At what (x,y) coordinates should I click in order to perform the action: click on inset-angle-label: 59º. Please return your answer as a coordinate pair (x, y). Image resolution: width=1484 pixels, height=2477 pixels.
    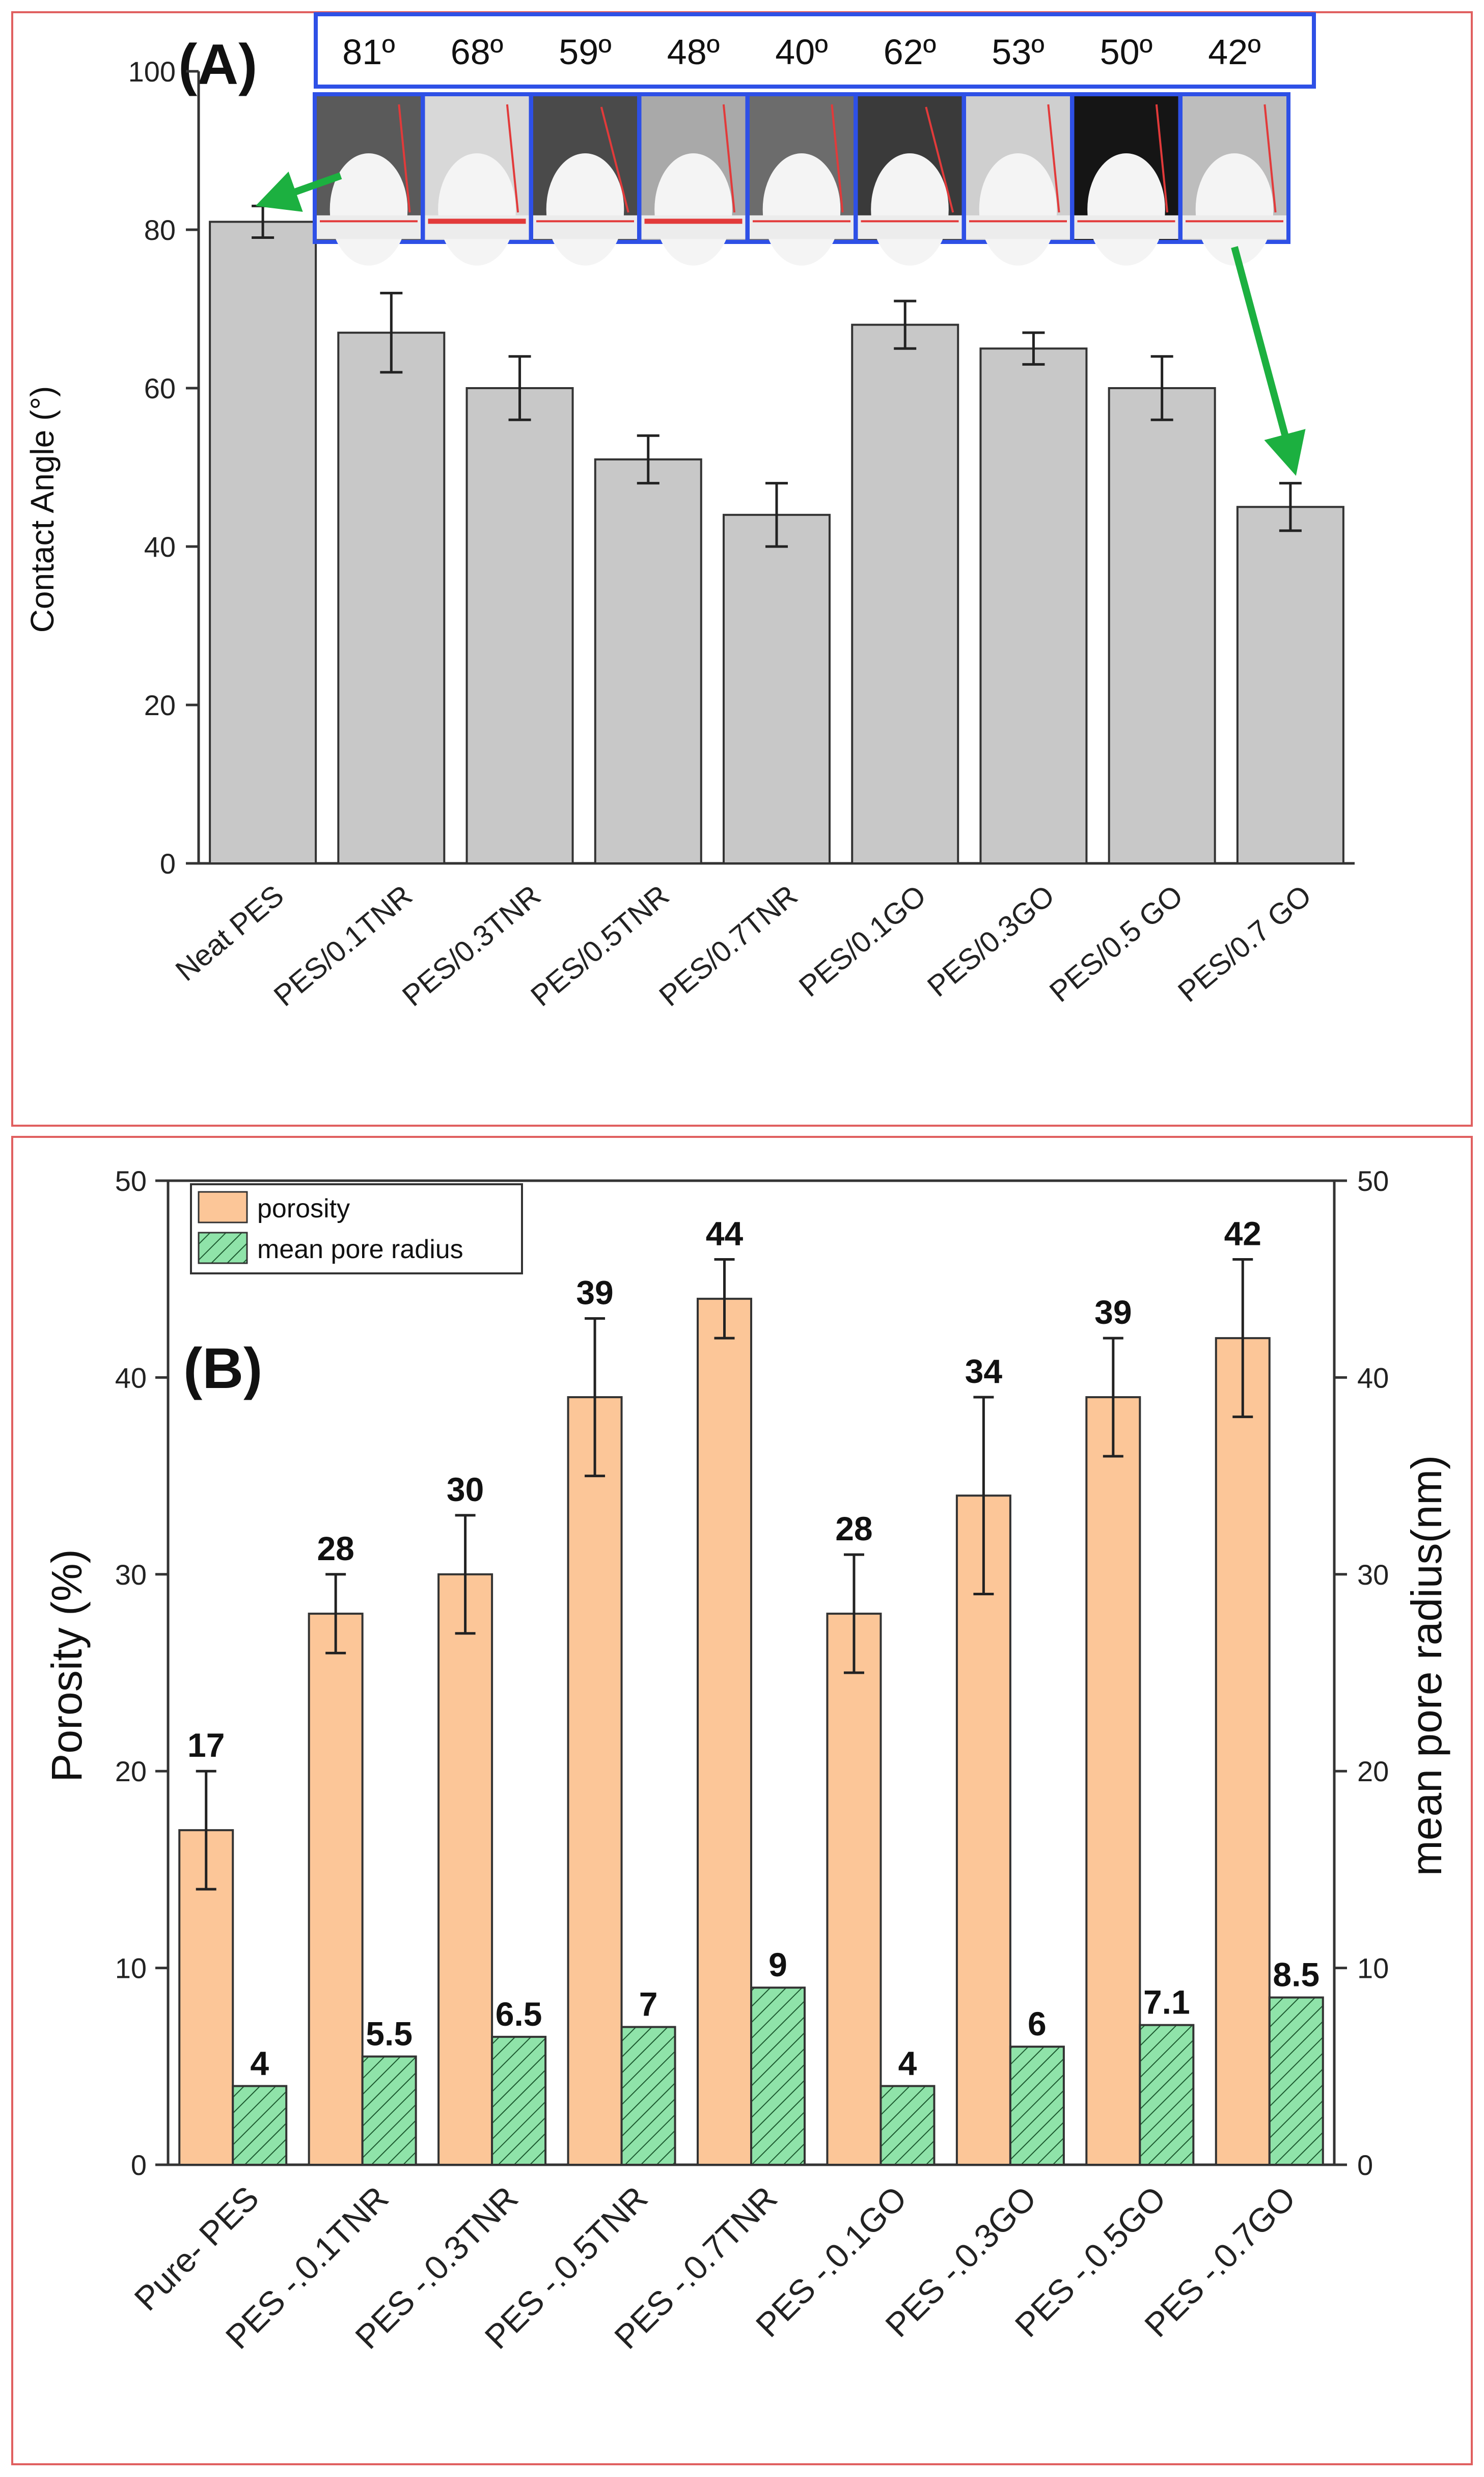
    Looking at the image, I should click on (585, 52).